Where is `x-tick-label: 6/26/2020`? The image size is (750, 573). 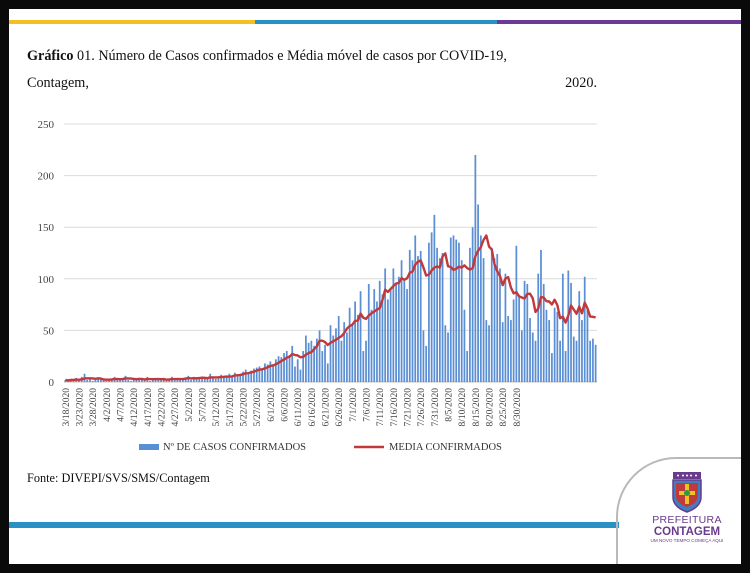 x-tick-label: 6/26/2020 is located at coordinates (340, 407).